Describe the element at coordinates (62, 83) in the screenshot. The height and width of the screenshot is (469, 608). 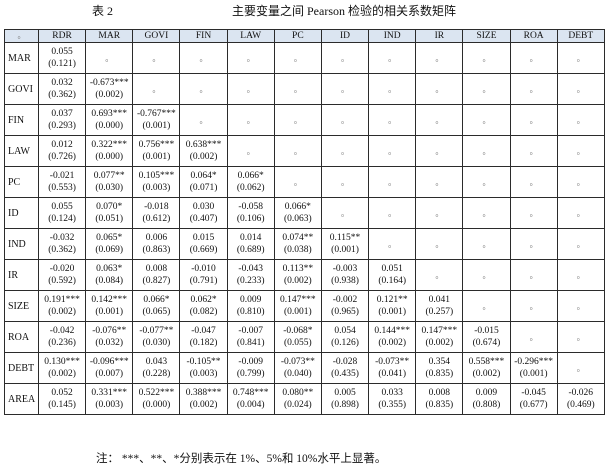
I see `coefficient: 0.032` at that location.